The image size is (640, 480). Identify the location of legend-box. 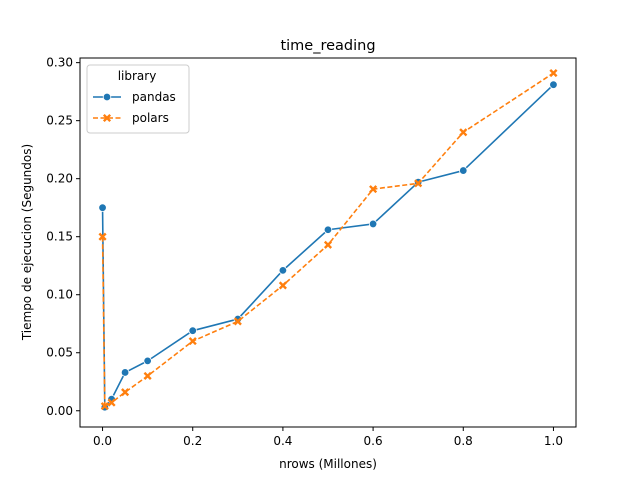
(138, 99).